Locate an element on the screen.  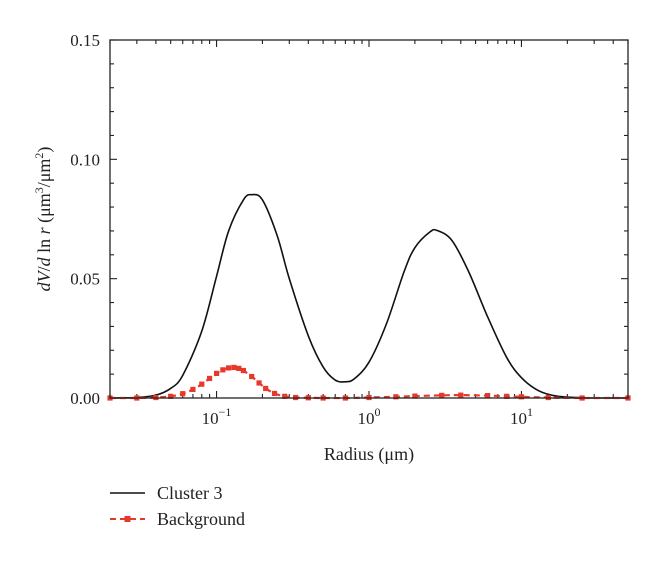
legend-item-cluster3: Cluster 3 is located at coordinates (166, 493).